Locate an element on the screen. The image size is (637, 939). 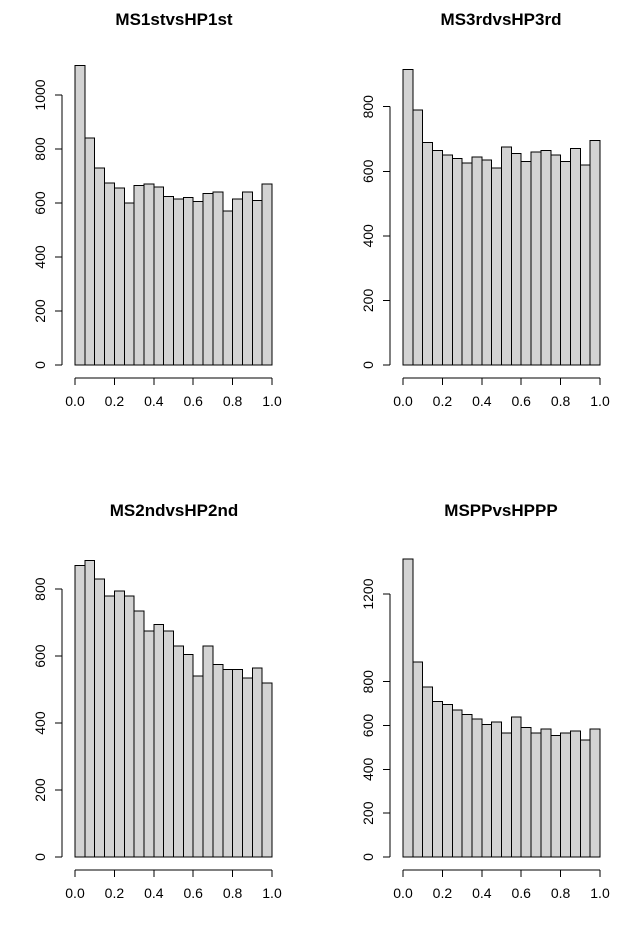
chart-title: MSPPvsHPPP is located at coordinates (500, 510).